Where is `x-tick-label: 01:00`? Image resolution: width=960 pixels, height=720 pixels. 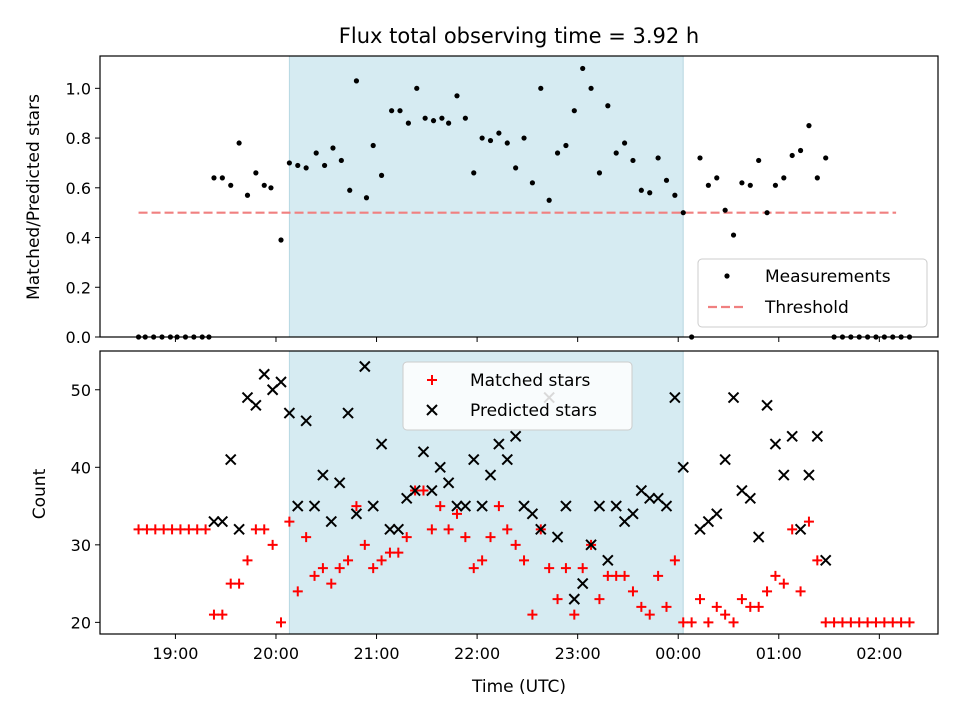
x-tick-label: 01:00 is located at coordinates (779, 653).